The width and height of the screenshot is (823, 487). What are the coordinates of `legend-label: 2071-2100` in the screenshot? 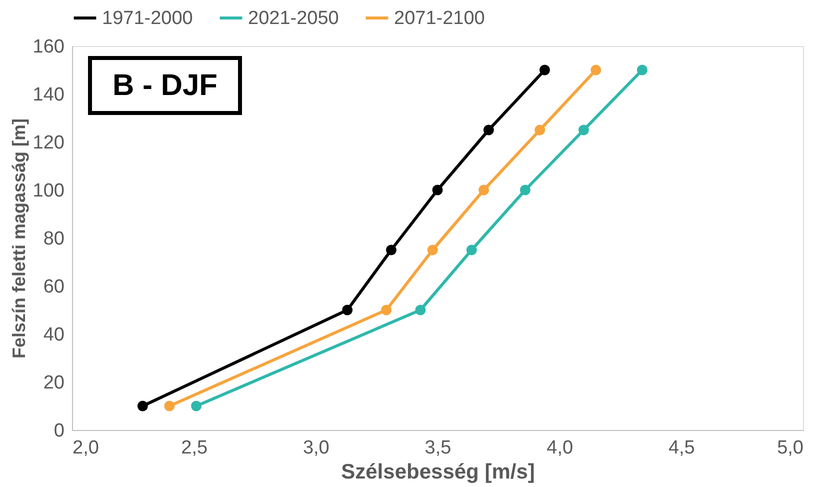 It's located at (439, 18).